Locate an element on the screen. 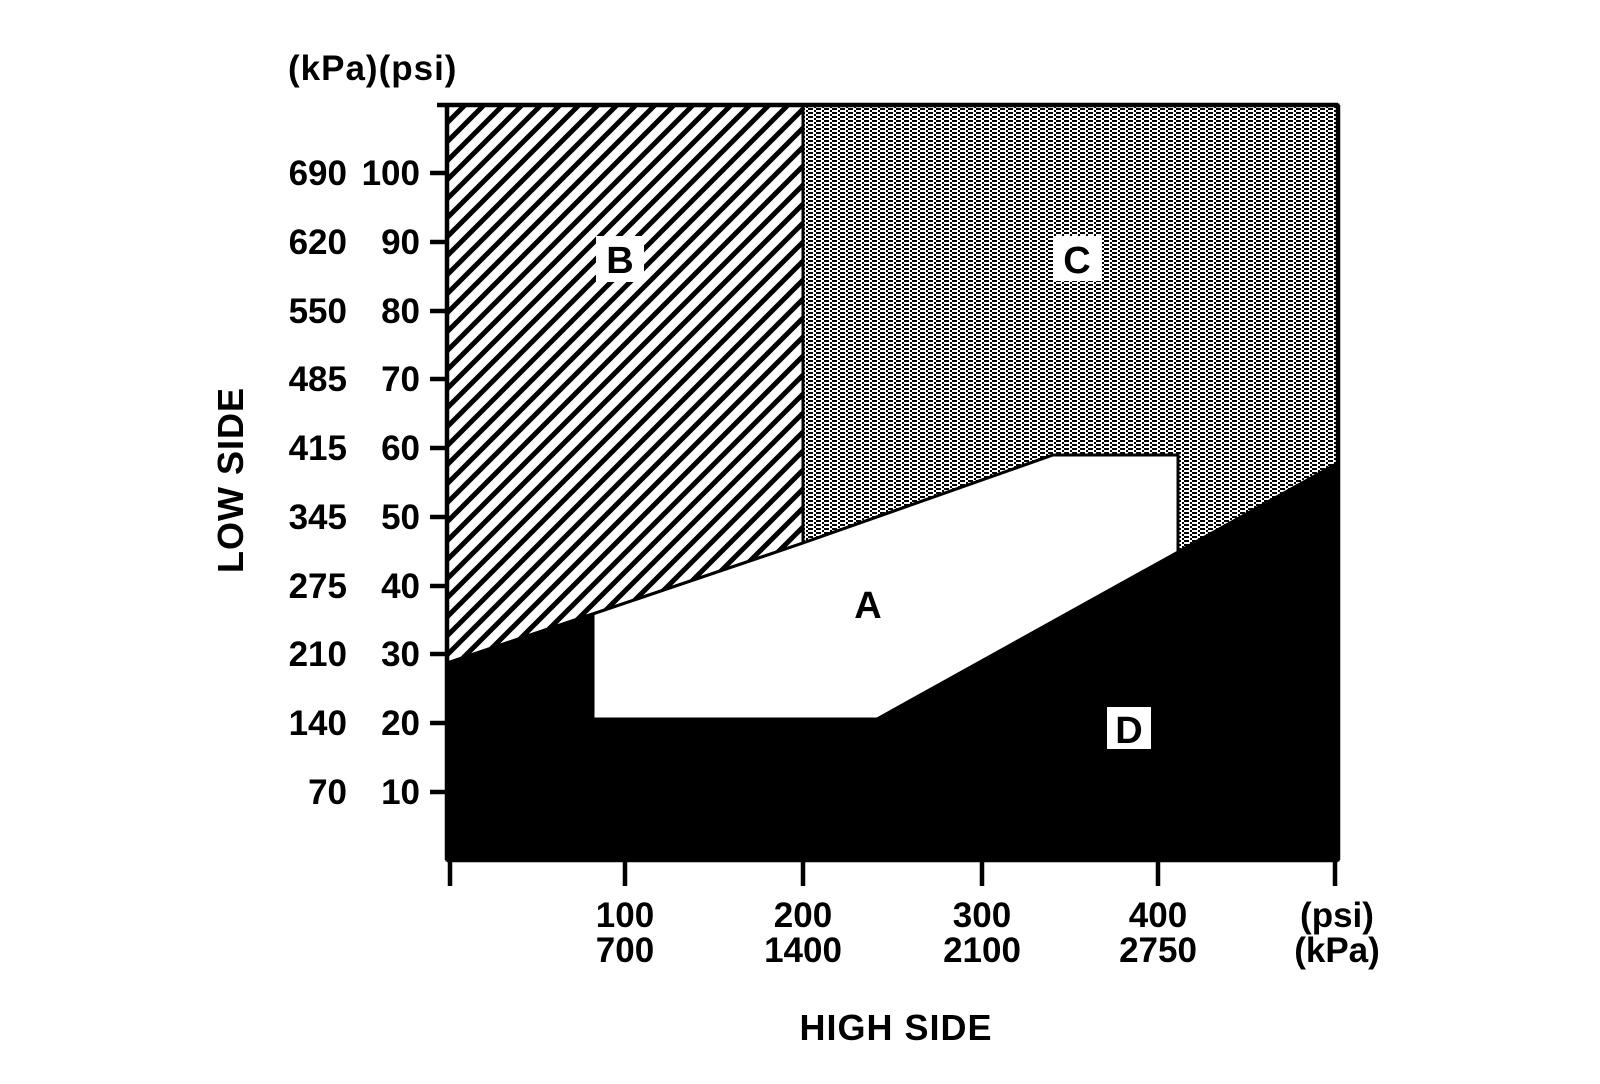 Image resolution: width=1600 pixels, height=1084 pixels. region-c-label-box is located at coordinates (1077, 258).